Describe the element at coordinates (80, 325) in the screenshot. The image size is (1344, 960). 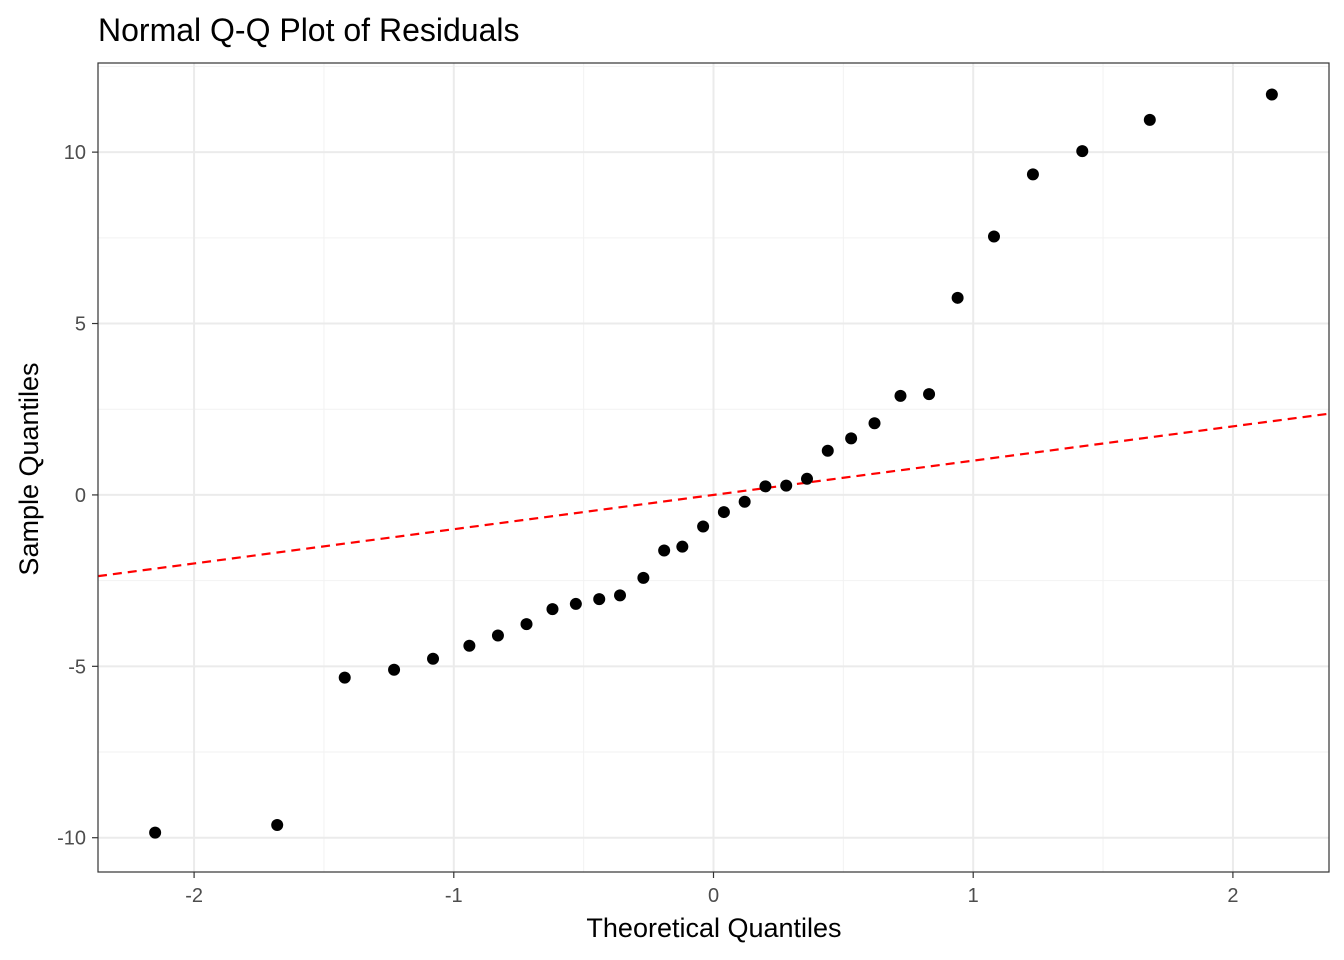
I see `y-tick-label: 5` at that location.